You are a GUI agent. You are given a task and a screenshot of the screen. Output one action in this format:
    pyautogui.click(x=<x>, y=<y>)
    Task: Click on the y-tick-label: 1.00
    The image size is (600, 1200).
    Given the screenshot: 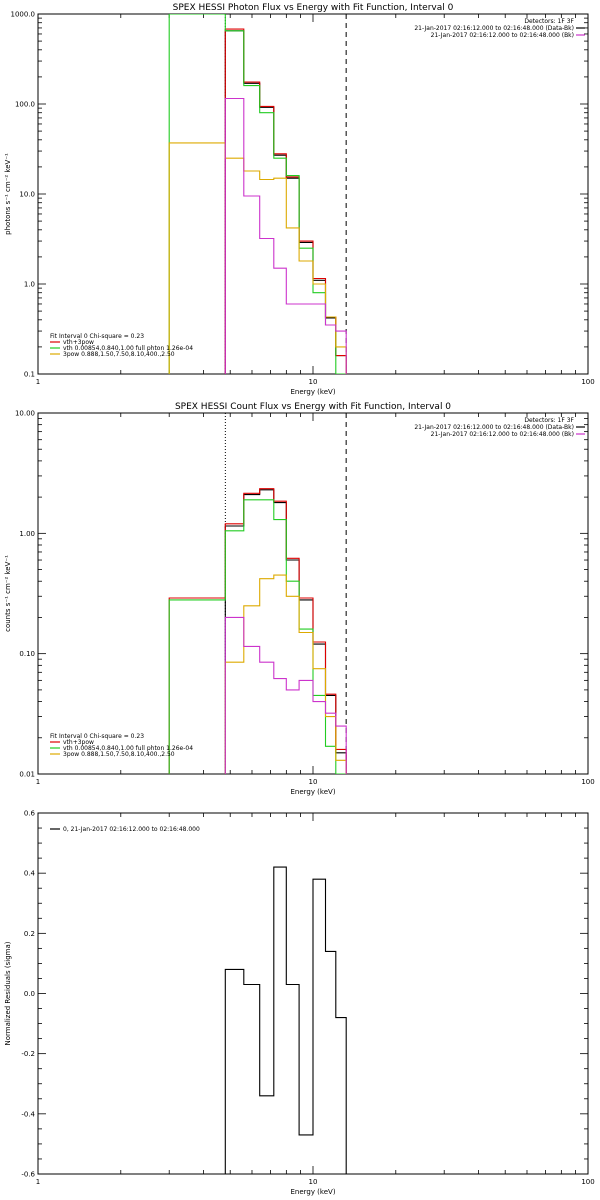 What is the action you would take?
    pyautogui.click(x=27, y=534)
    